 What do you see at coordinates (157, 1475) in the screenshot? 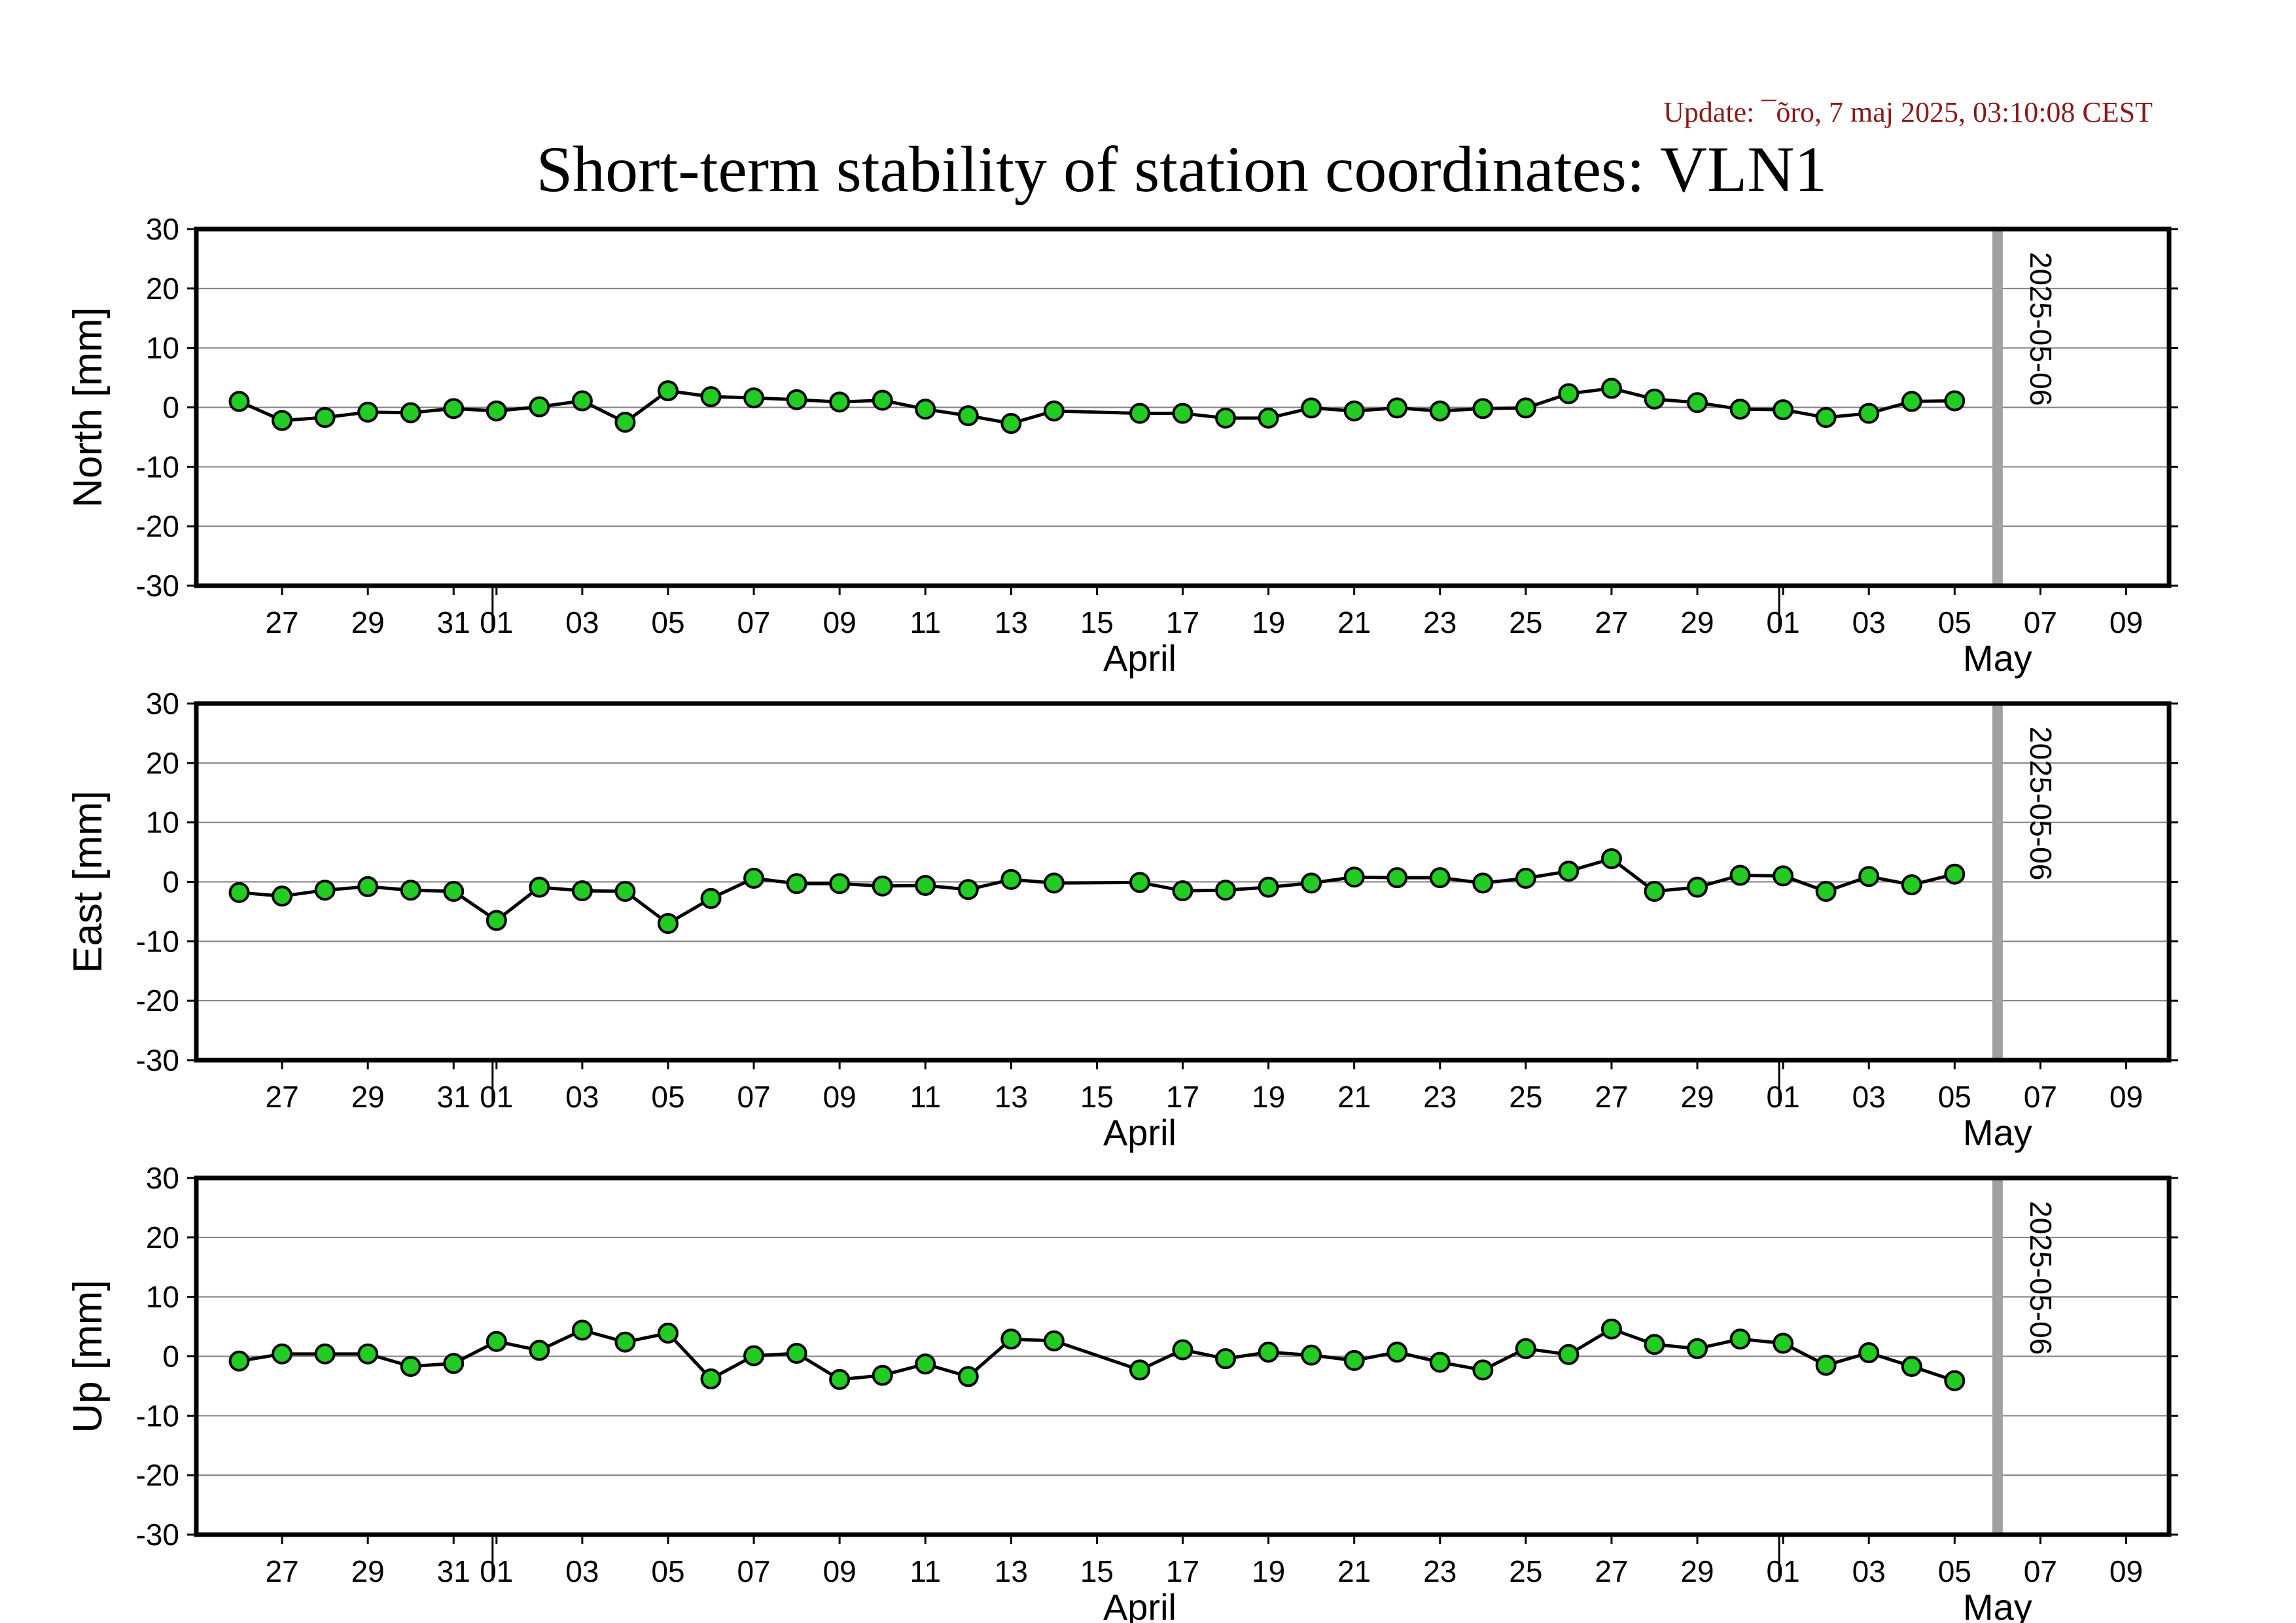
I see `y-tick-label: -20` at bounding box center [157, 1475].